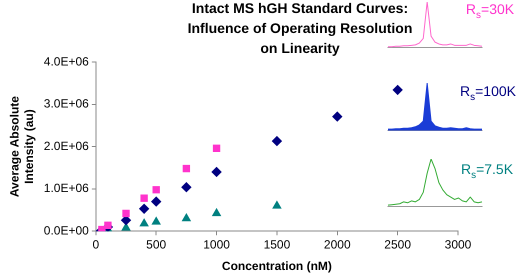  I want to click on x-tick-label: 1500, so click(277, 245).